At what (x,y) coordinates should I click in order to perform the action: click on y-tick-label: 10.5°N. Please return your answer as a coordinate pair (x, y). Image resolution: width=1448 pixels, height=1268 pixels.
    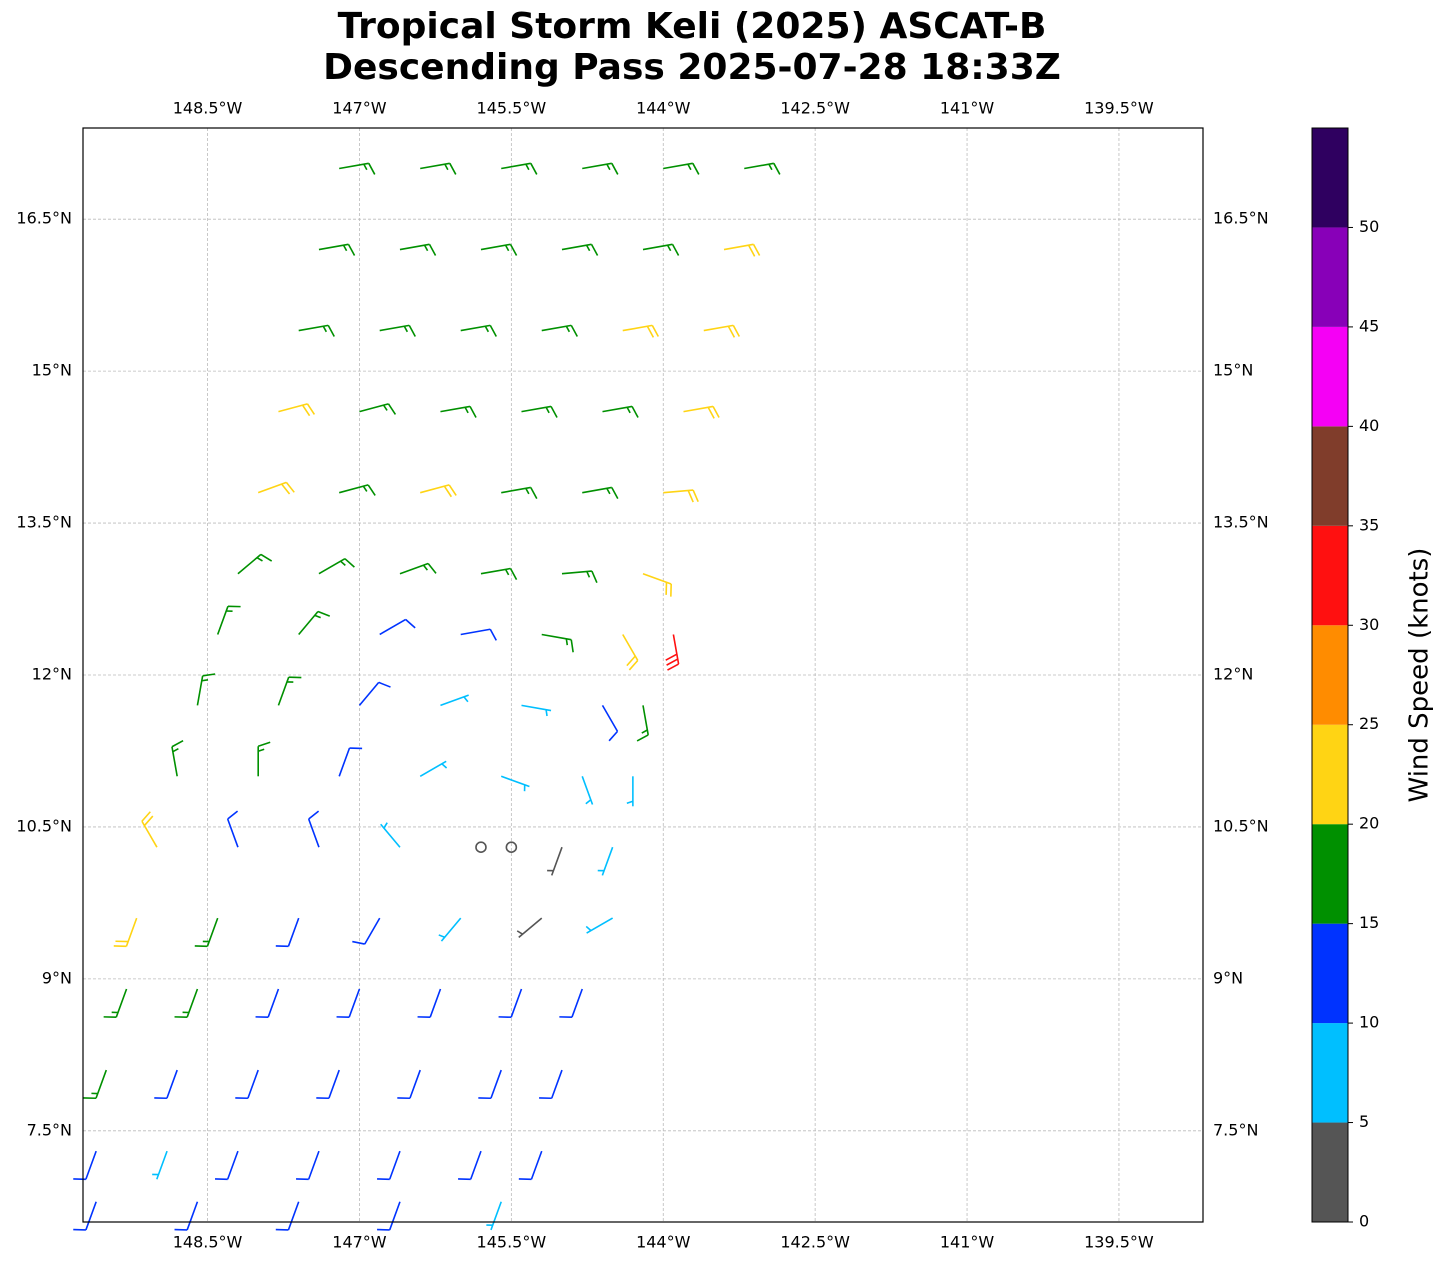
    Looking at the image, I should click on (1241, 825).